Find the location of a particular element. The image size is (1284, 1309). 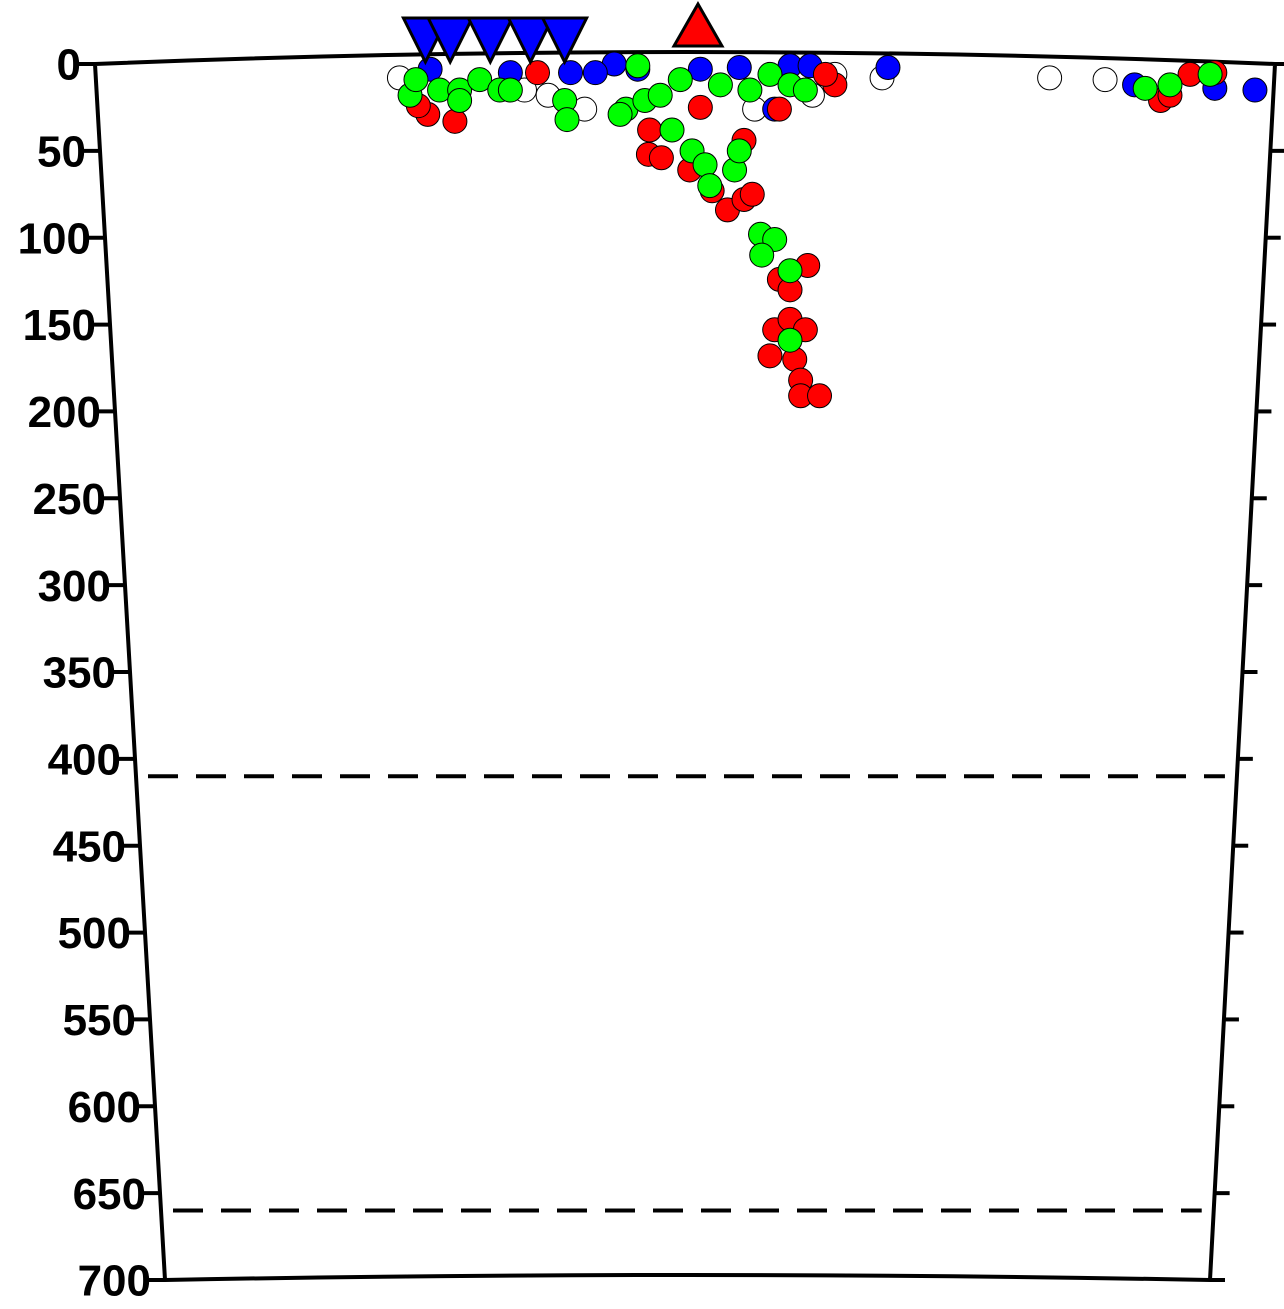

y-tick-label: 250 is located at coordinates (69, 499).